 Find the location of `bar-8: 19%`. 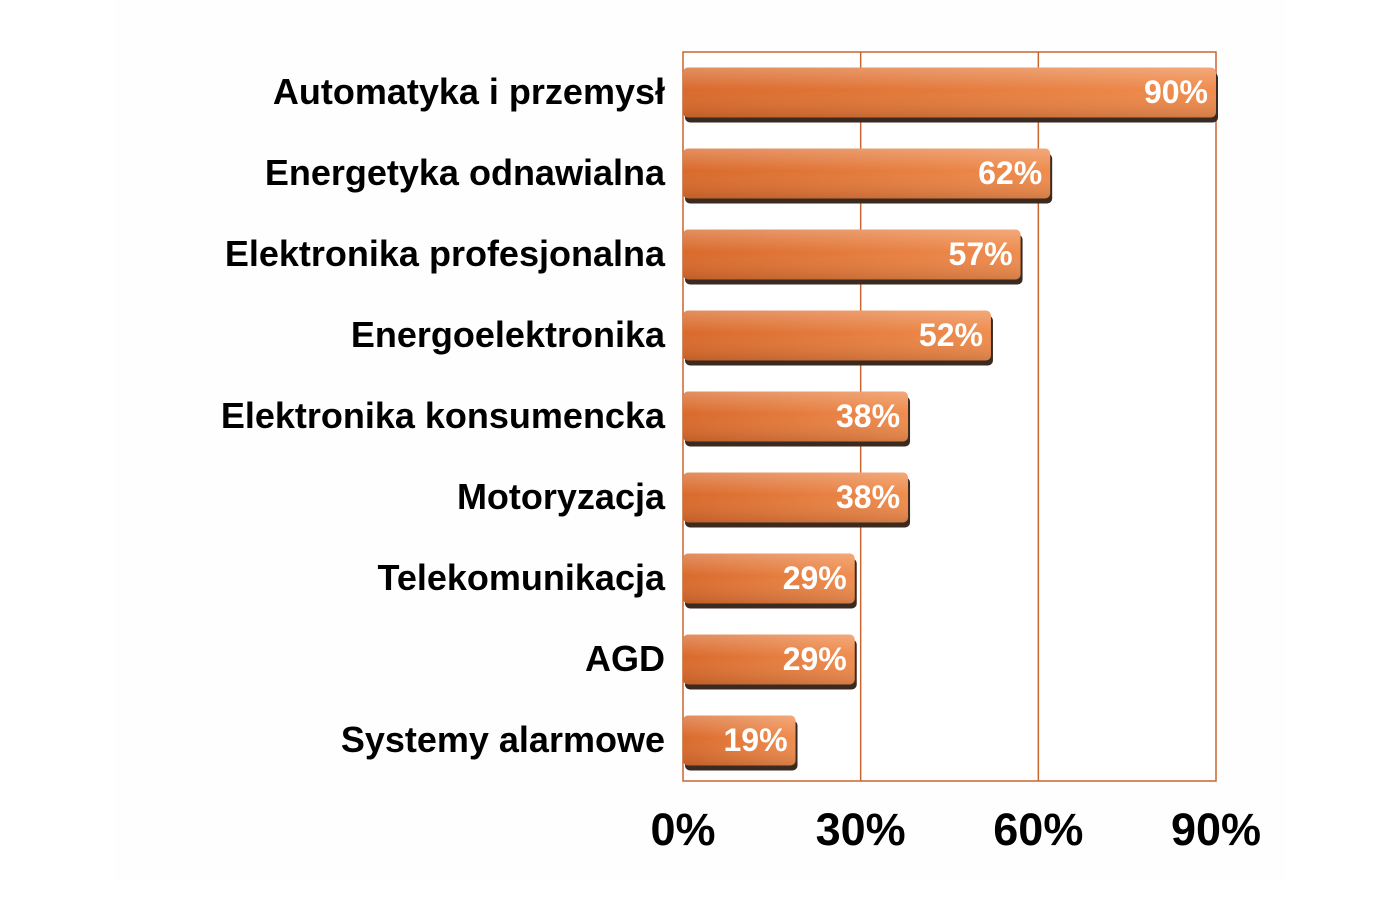

bar-8: 19% is located at coordinates (740, 743).